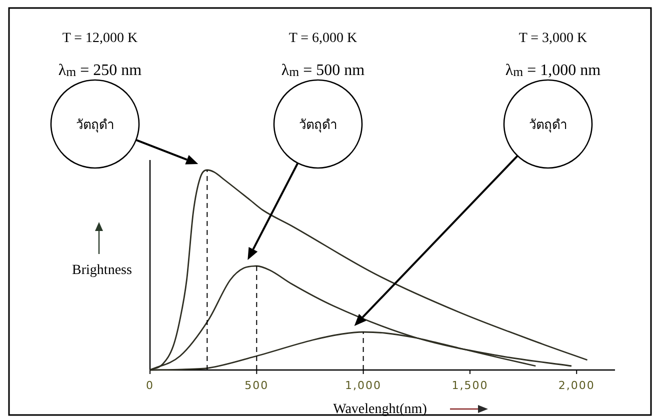  I want to click on text: λ$_{m}$ = 1,000 nm, so click(553, 71).